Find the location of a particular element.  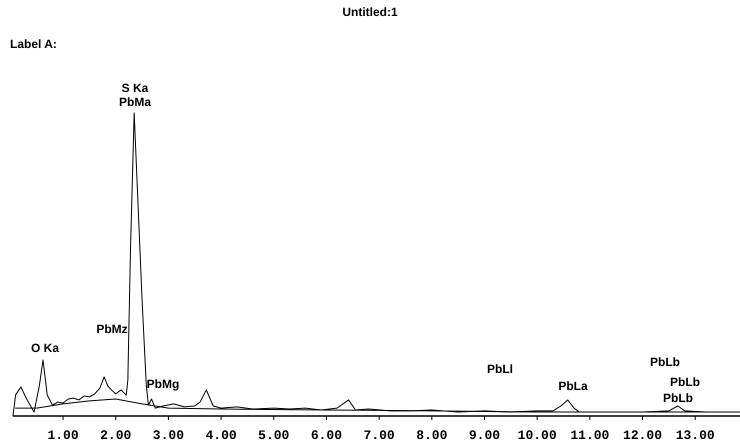

x-tick-label: 4.00 is located at coordinates (221, 435).